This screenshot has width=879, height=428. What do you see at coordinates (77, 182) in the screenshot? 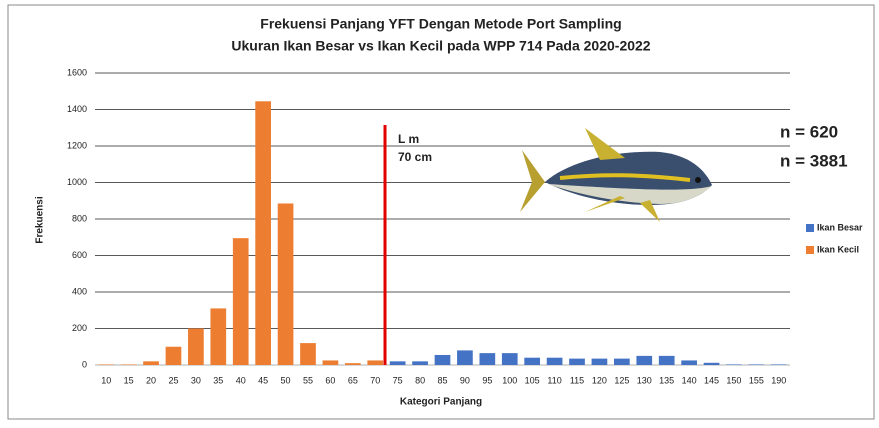
I see `y-tick-label: 1000` at bounding box center [77, 182].